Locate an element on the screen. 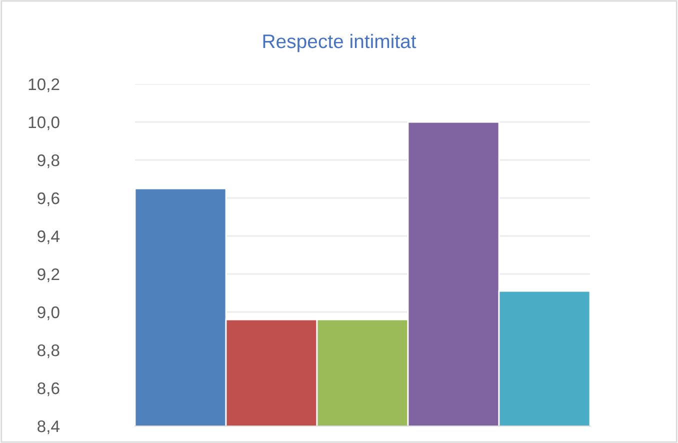 This screenshot has width=678, height=443. y-tick-label: 9,8 is located at coordinates (49, 161).